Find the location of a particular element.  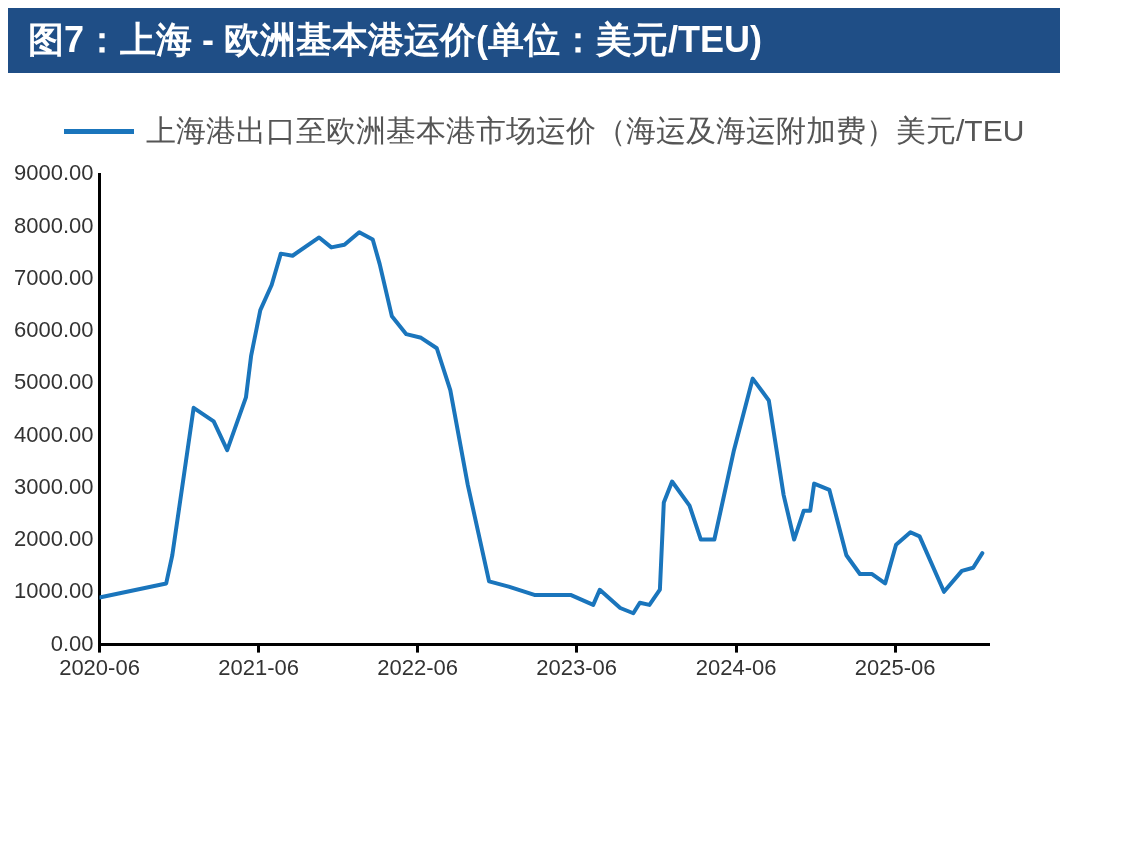

x-tick-label: 2025-06 is located at coordinates (895, 667).